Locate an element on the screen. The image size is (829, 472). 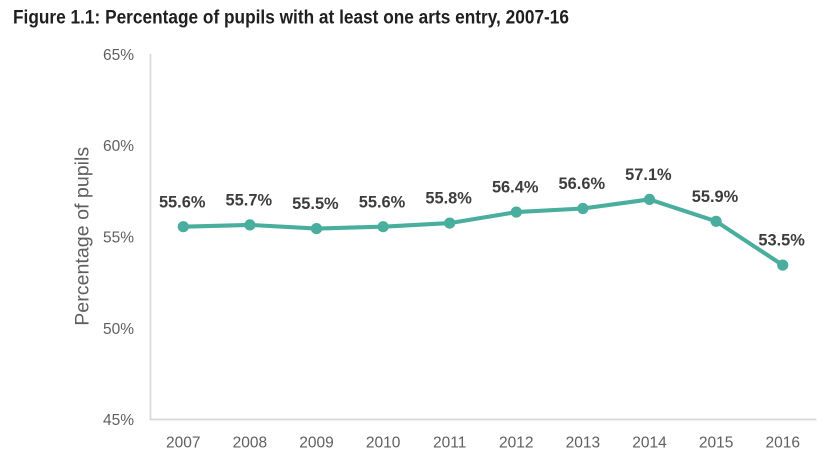
svg-text: 2012 is located at coordinates (516, 443).